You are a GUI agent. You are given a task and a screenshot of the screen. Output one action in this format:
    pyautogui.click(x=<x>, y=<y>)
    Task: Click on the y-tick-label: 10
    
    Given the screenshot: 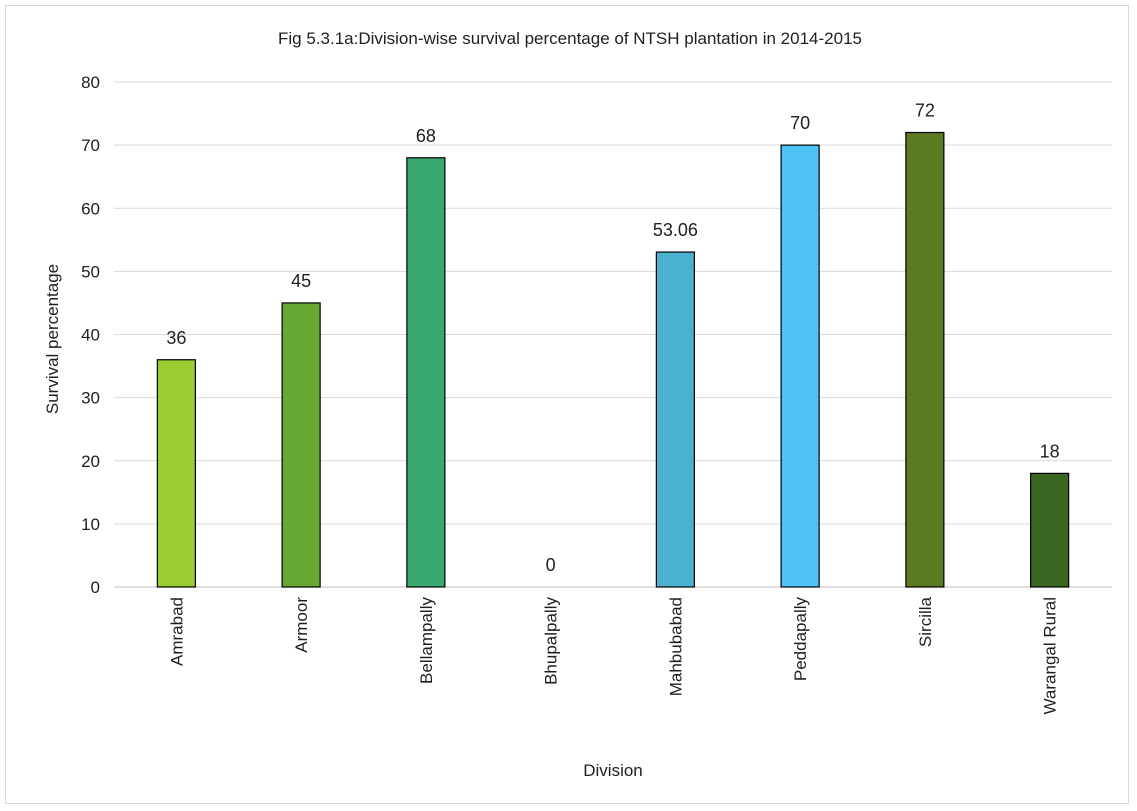 What is the action you would take?
    pyautogui.click(x=90, y=524)
    